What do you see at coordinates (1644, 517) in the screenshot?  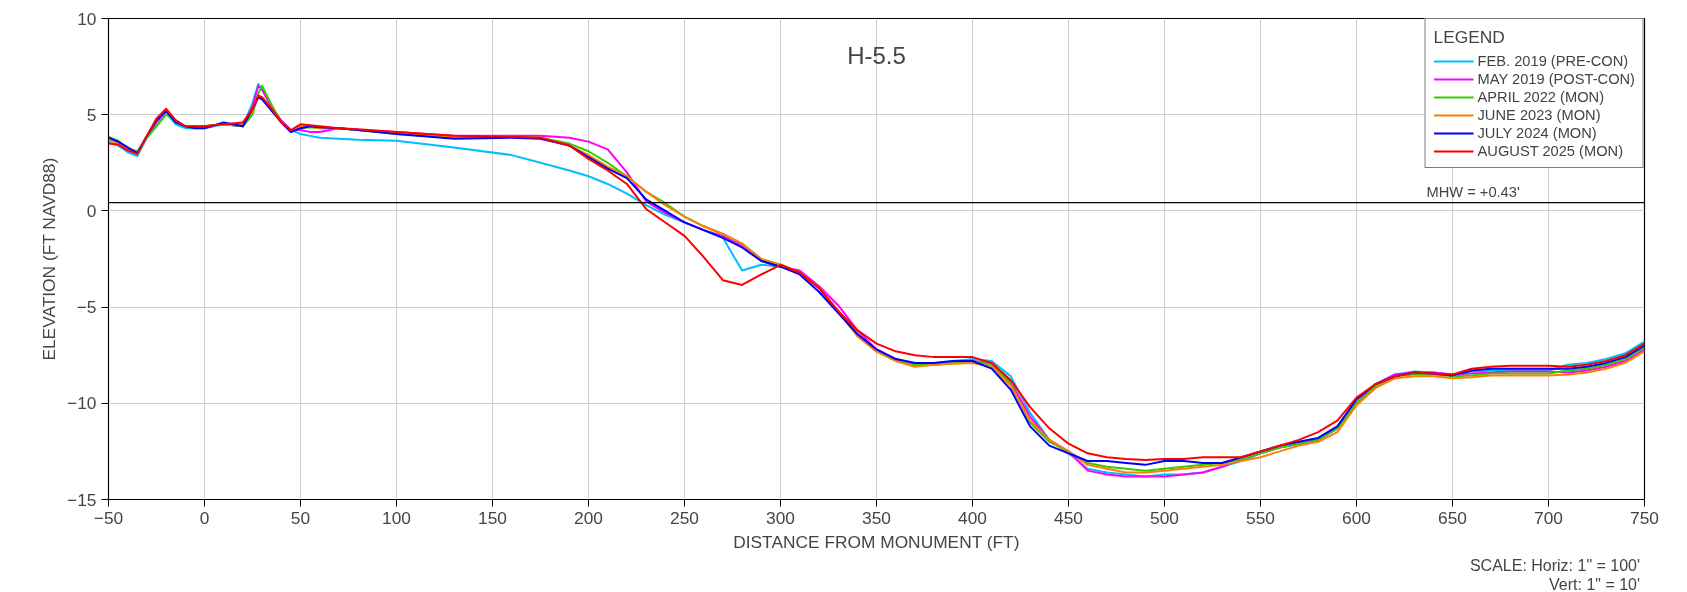 I see `x-tick-label: 750` at bounding box center [1644, 517].